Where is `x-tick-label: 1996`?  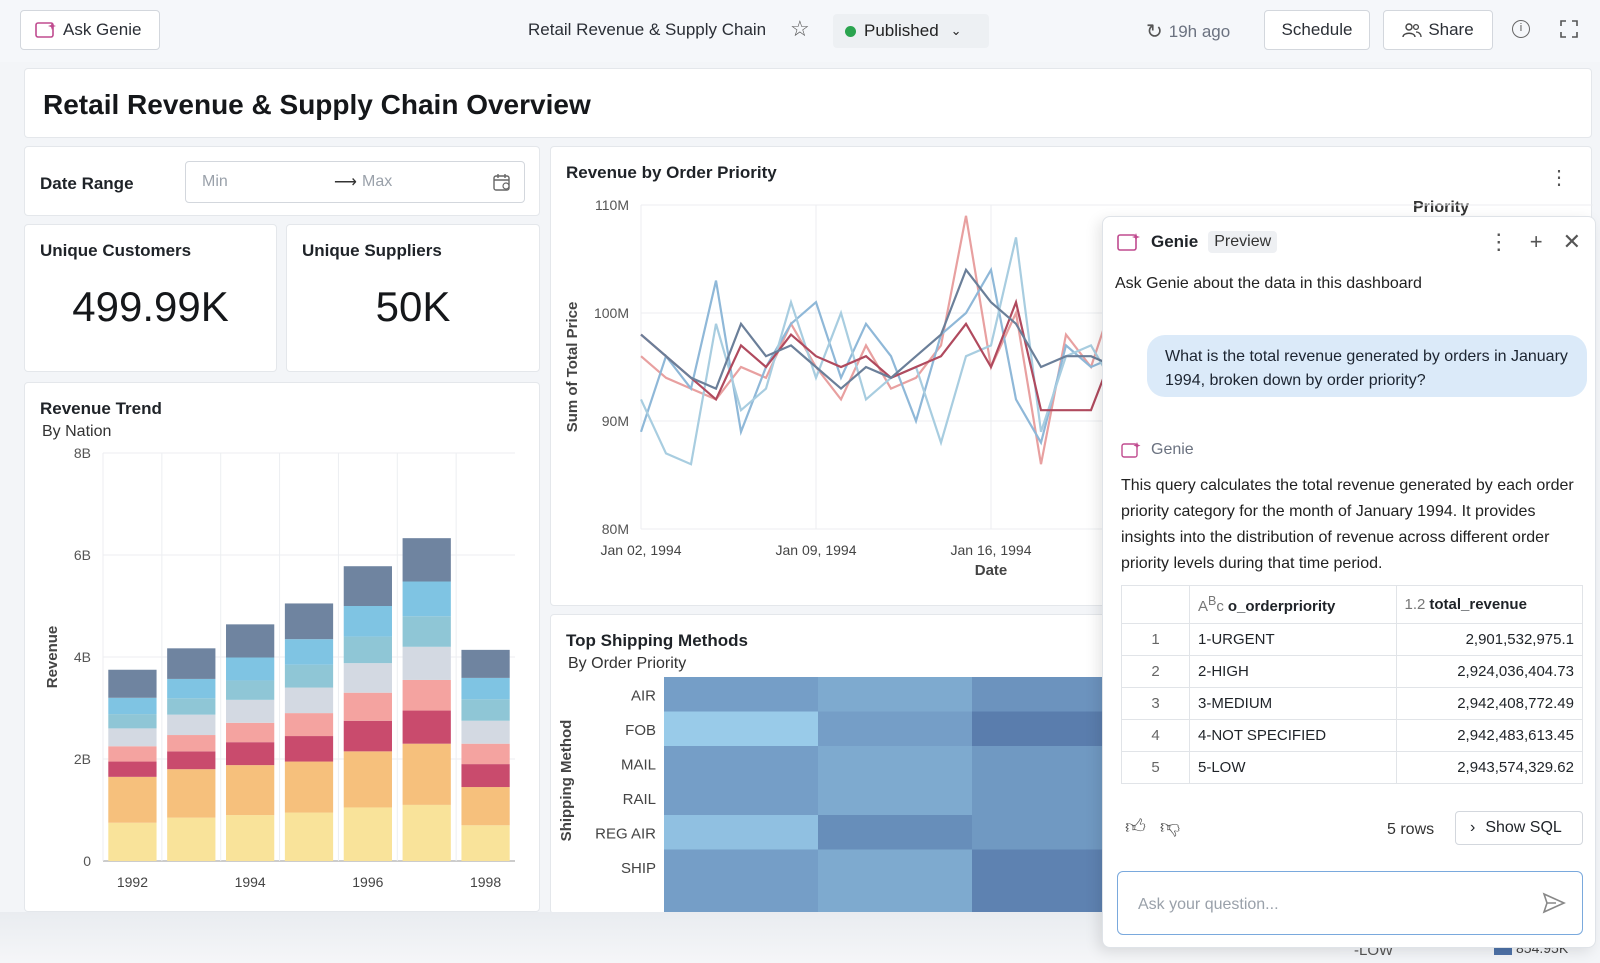 x-tick-label: 1996 is located at coordinates (367, 882).